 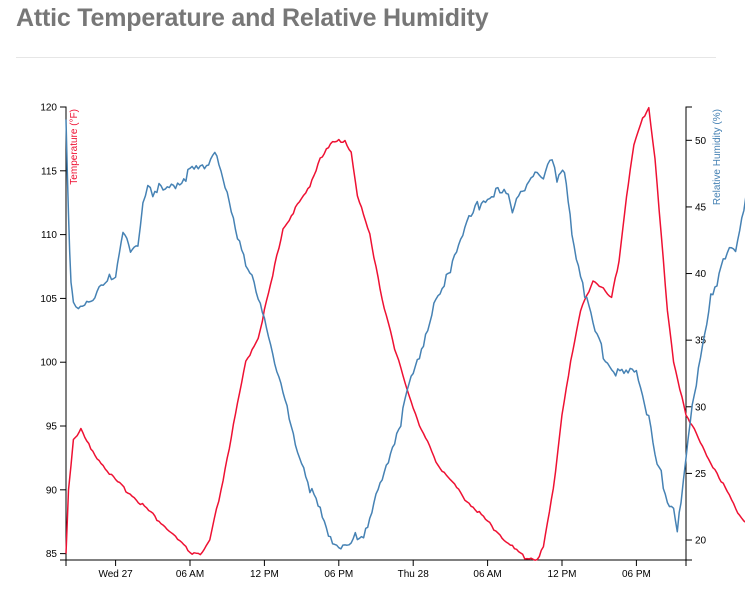 What do you see at coordinates (49, 235) in the screenshot?
I see `y-left-tick-label: 110` at bounding box center [49, 235].